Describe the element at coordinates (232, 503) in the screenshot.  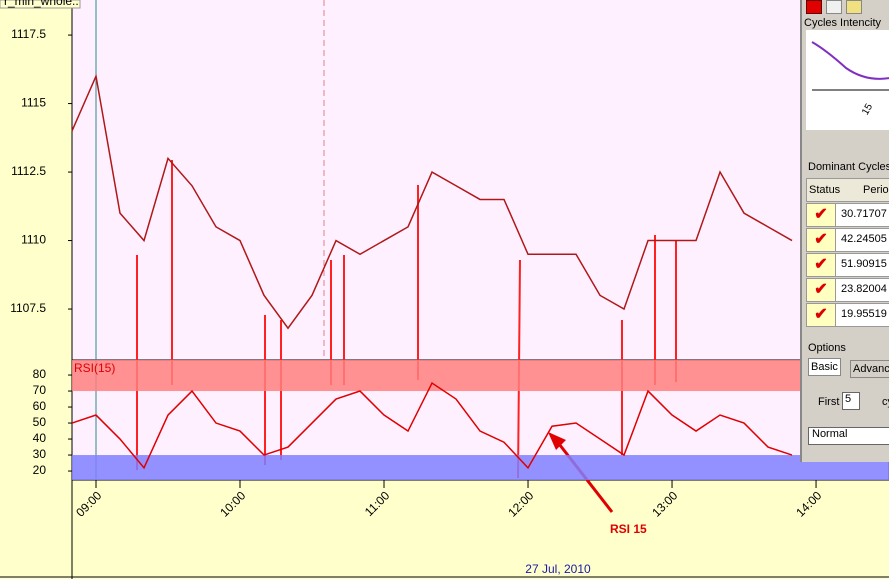
I see `x-tick-label: 10:00` at that location.